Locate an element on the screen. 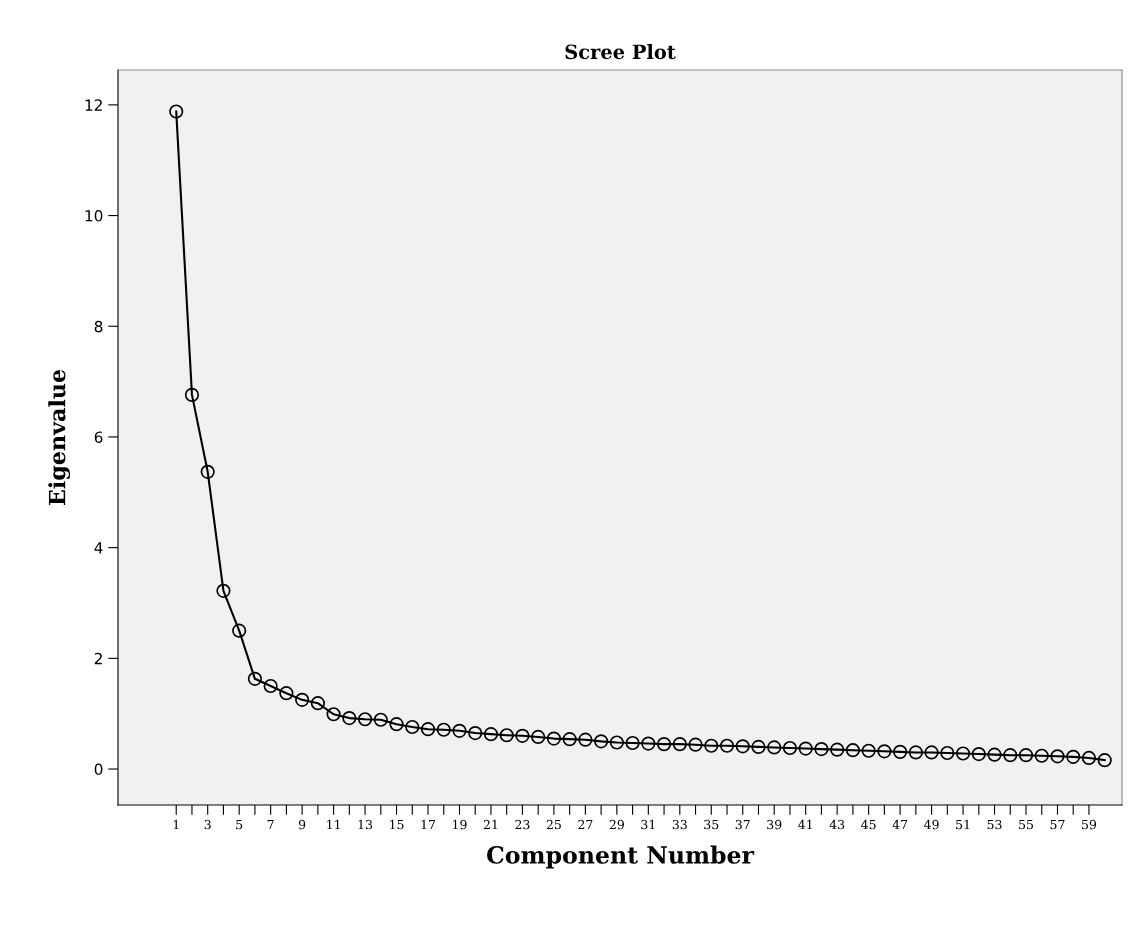  x-tick-label: 23 is located at coordinates (522, 824).